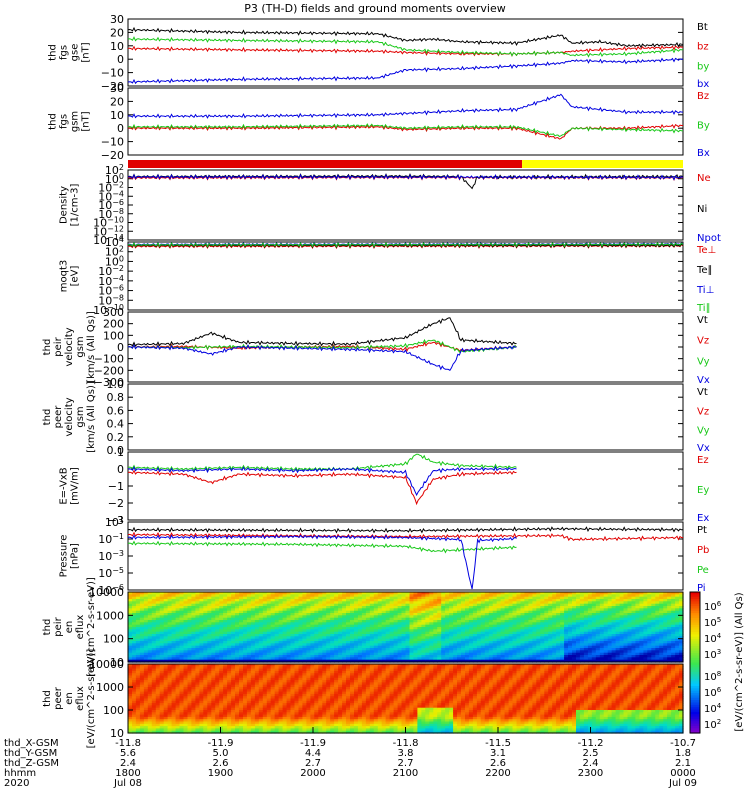 The height and width of the screenshot is (800, 750). Describe the element at coordinates (405, 530) in the screenshot. I see `series-Pt` at that location.